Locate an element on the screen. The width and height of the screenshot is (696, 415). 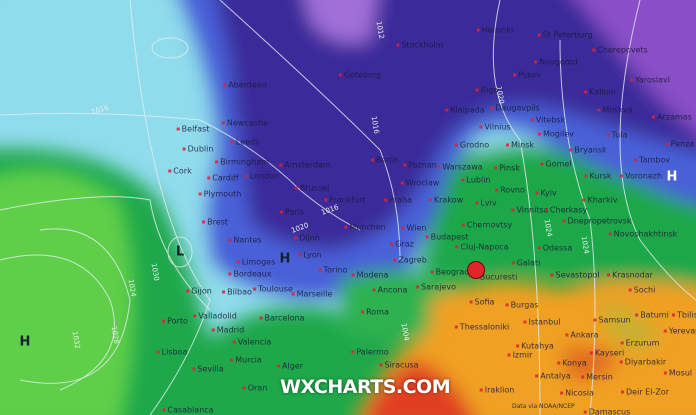
data-source: Data via NOAA/NCEP is located at coordinates (543, 406).